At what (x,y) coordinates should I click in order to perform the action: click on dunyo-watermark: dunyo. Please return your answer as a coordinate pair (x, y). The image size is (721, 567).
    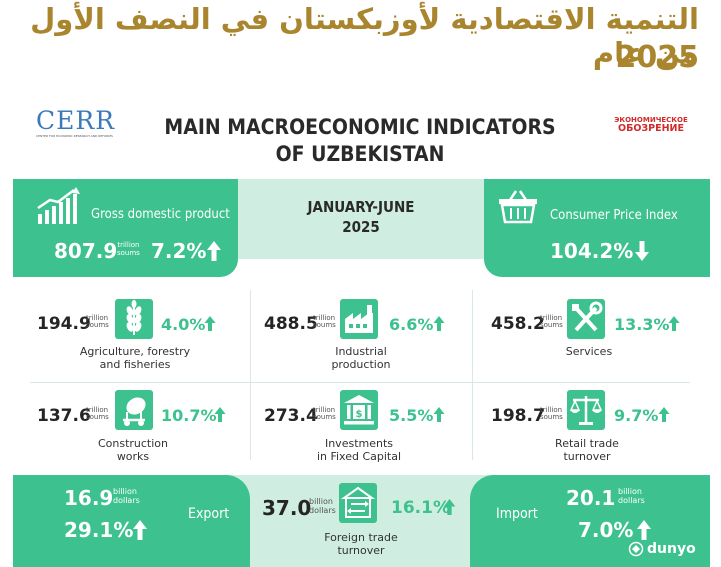
    Looking at the image, I should click on (662, 549).